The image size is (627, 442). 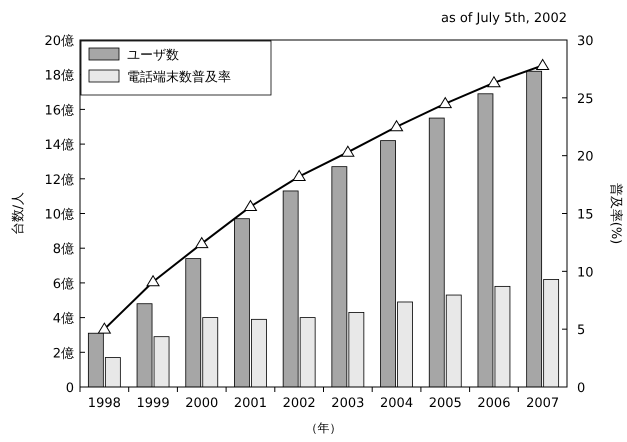 What do you see at coordinates (324, 428) in the screenshot?
I see `x-axis-title: （年）` at bounding box center [324, 428].